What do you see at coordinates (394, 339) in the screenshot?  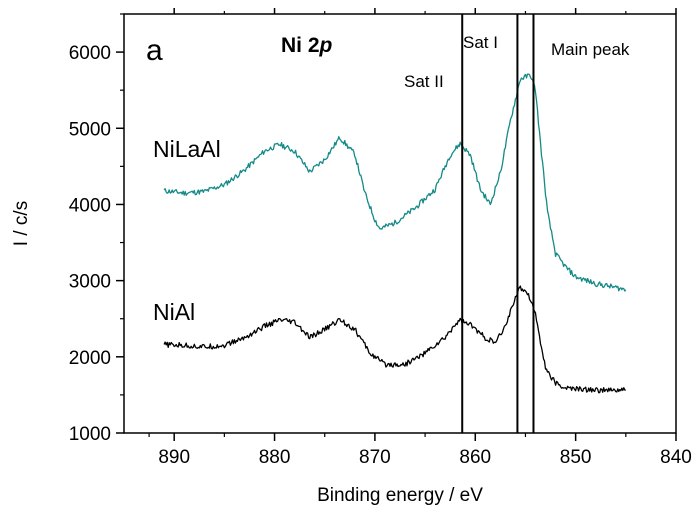 I see `series-line-nial` at bounding box center [394, 339].